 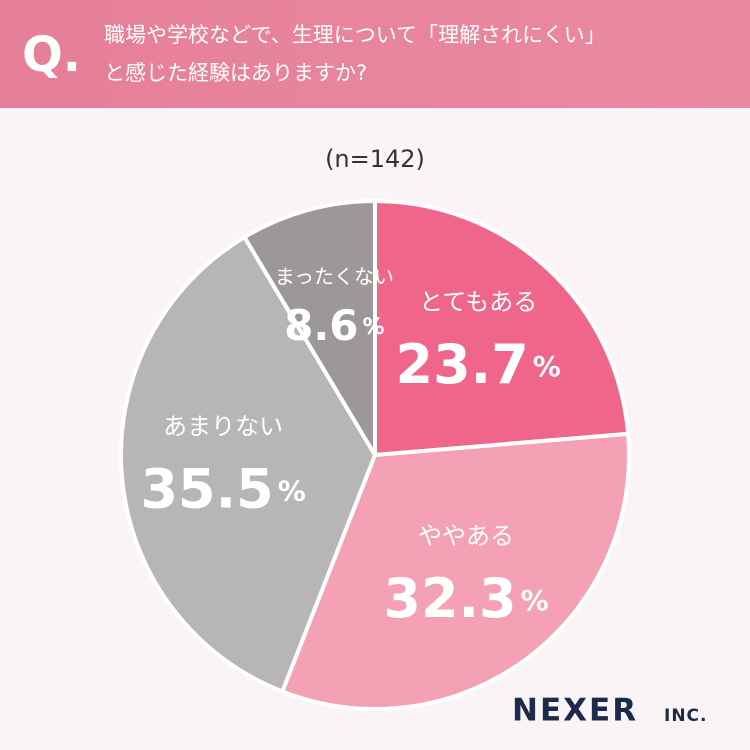 What do you see at coordinates (478, 302) in the screenshot?
I see `category-label: とてもある` at bounding box center [478, 302].